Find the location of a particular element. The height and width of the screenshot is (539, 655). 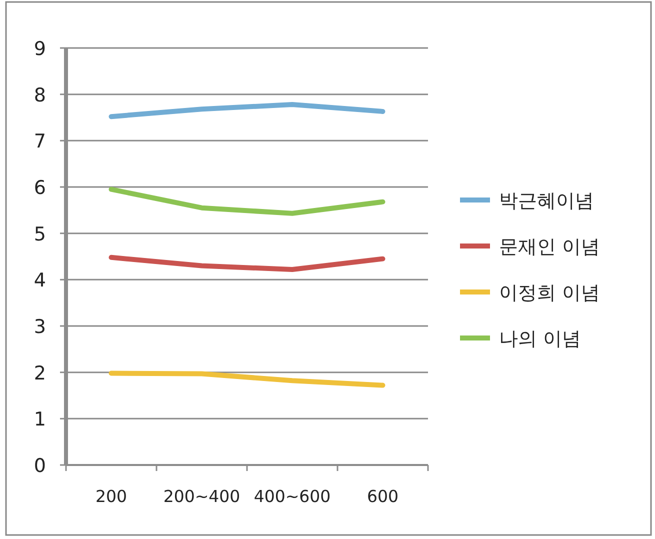

x-tick-label: 200~400 is located at coordinates (201, 496).